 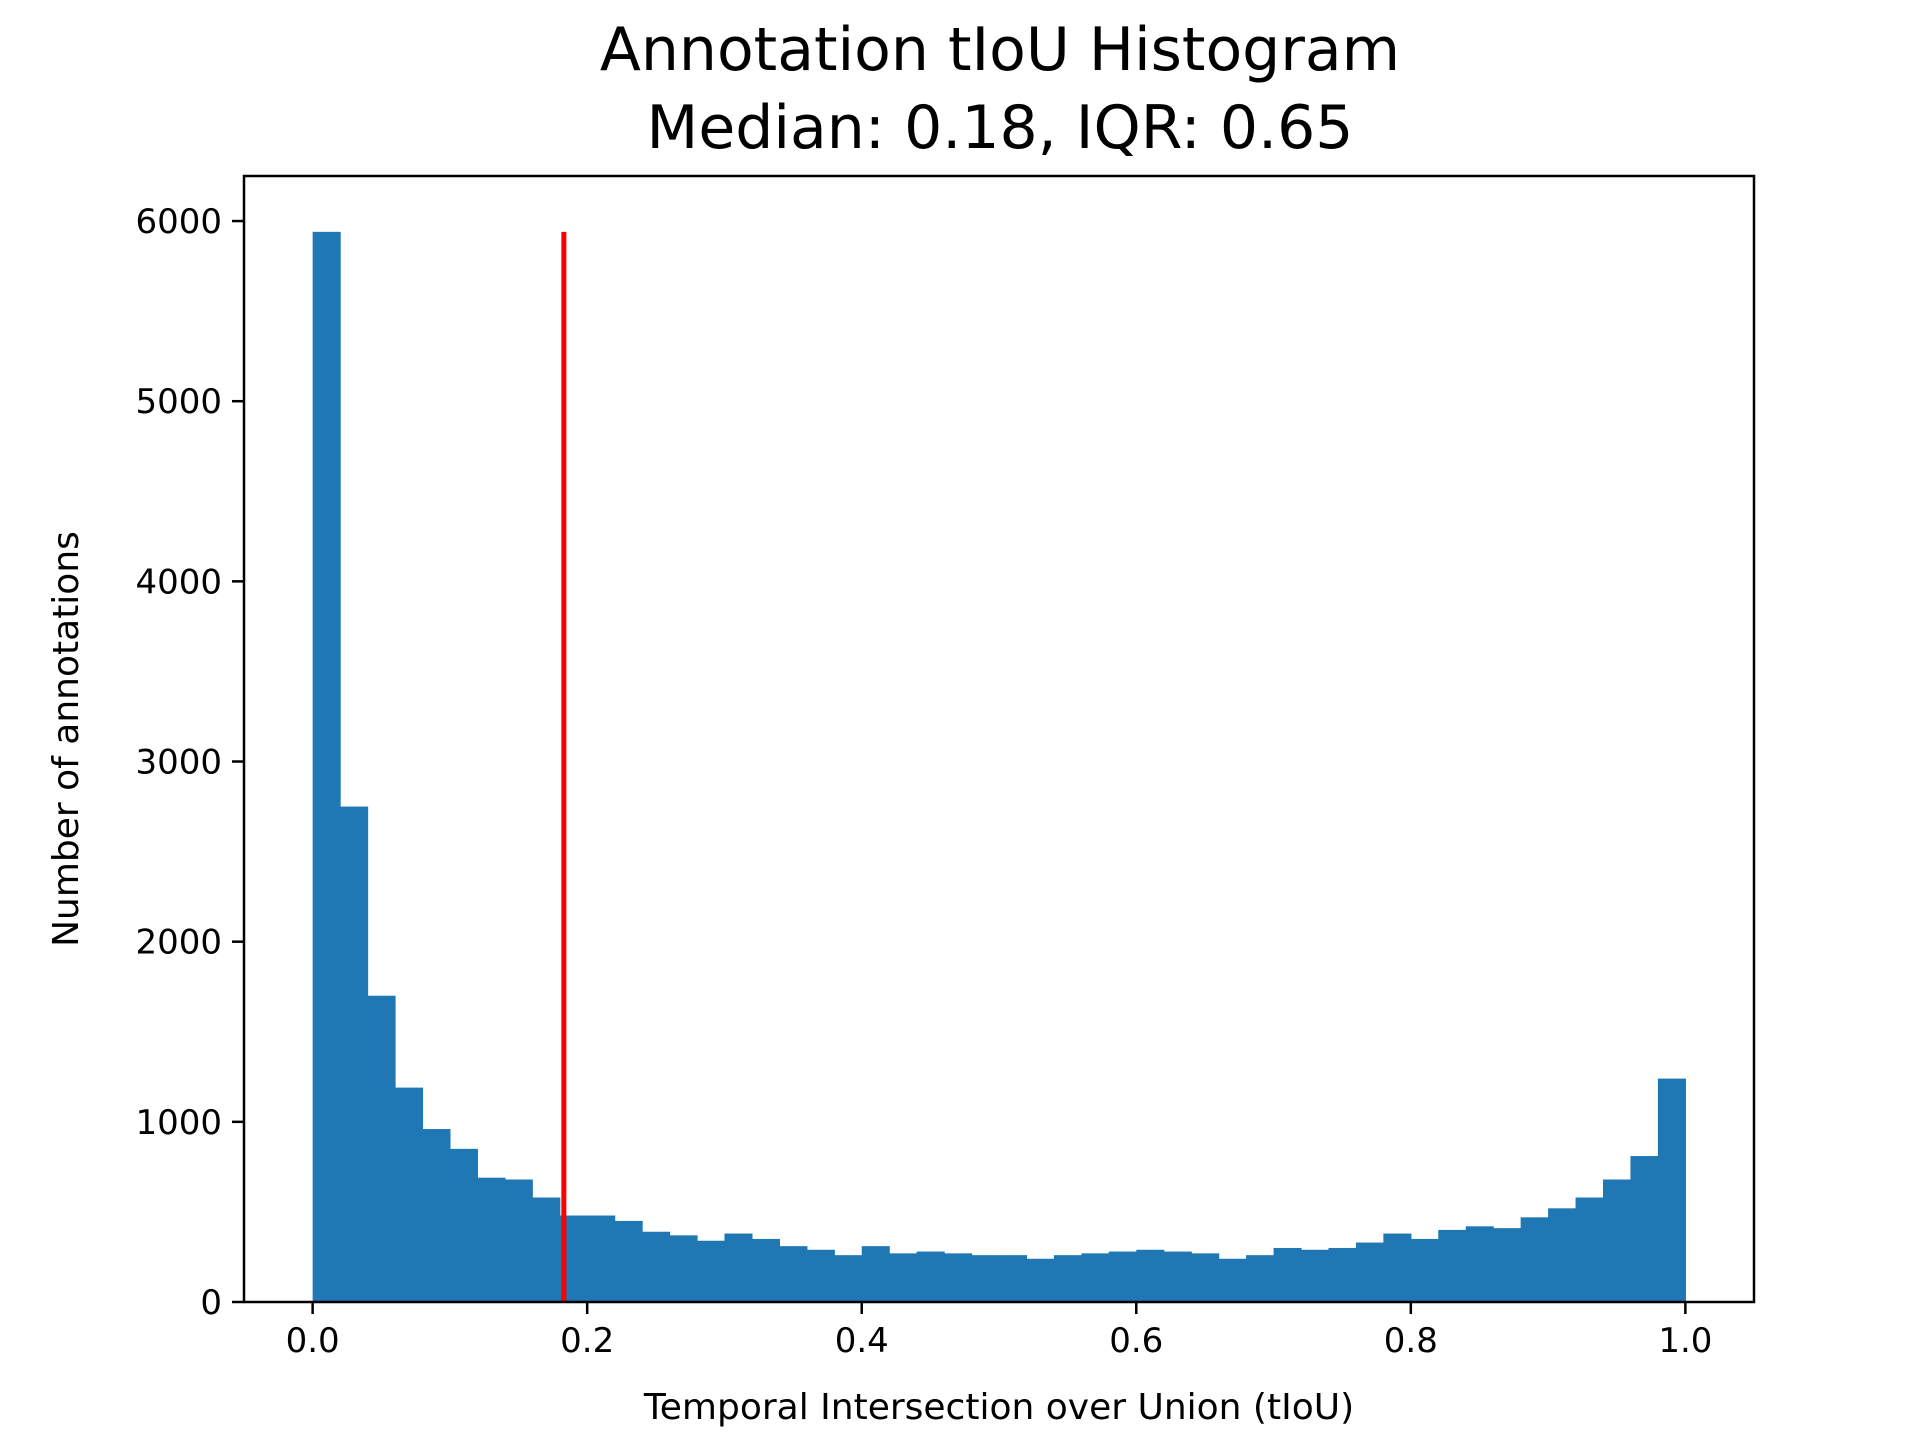 I want to click on x-tick-label: 0.8, so click(x=1411, y=1341).